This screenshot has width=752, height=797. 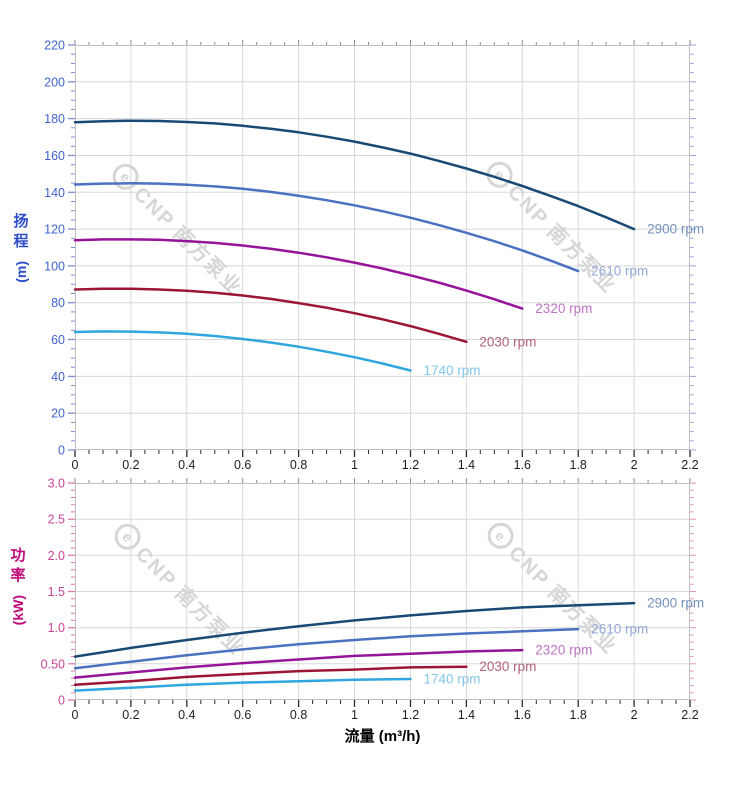 I want to click on head-axis-title: 扬程 (m), so click(x=21, y=247).